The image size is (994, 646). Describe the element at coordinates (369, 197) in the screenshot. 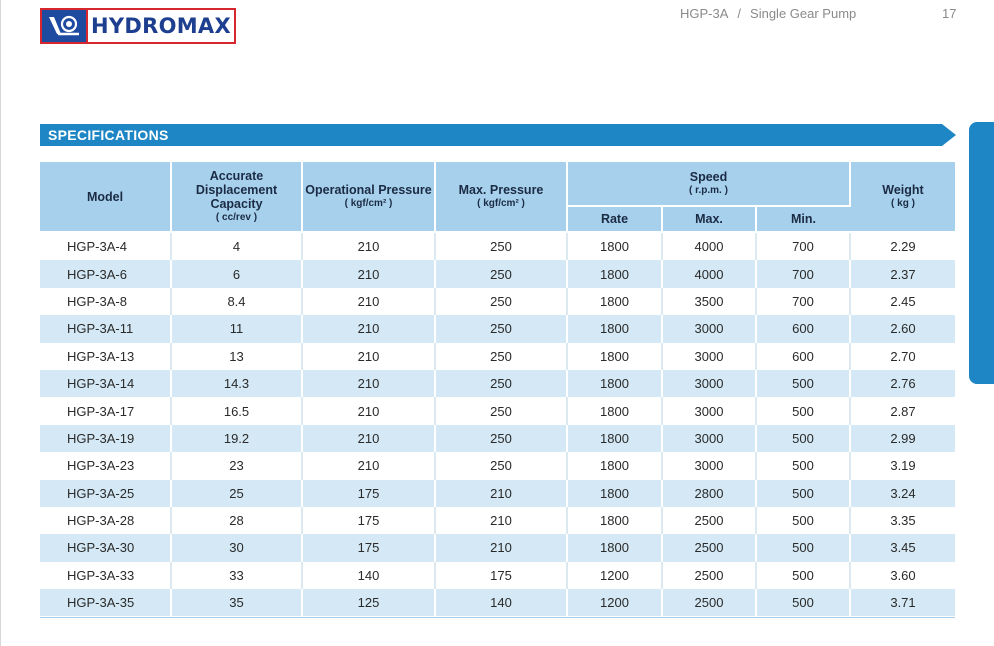

I see `header-operational-pressure: Operational Pressure( kgf/cm² )` at that location.